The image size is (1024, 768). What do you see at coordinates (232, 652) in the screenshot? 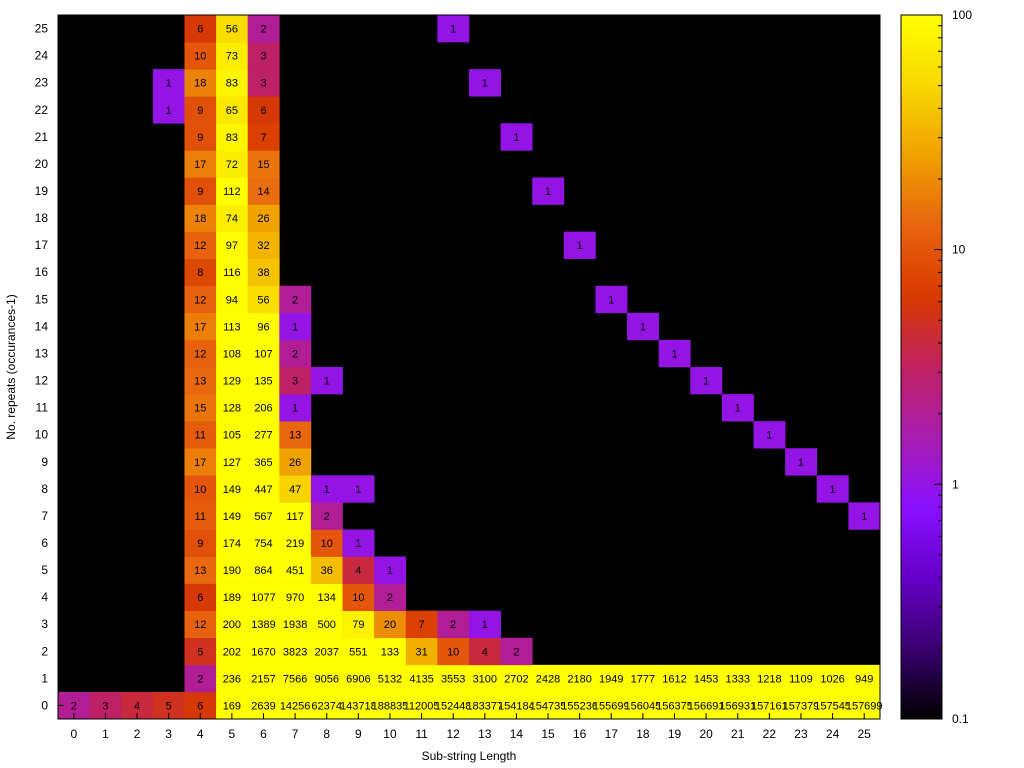
I see `cell-label: 202` at bounding box center [232, 652].